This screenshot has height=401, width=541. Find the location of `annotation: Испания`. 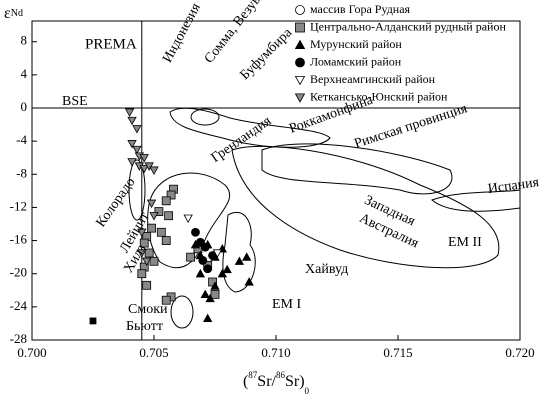

annotation: Испания is located at coordinates (514, 186).